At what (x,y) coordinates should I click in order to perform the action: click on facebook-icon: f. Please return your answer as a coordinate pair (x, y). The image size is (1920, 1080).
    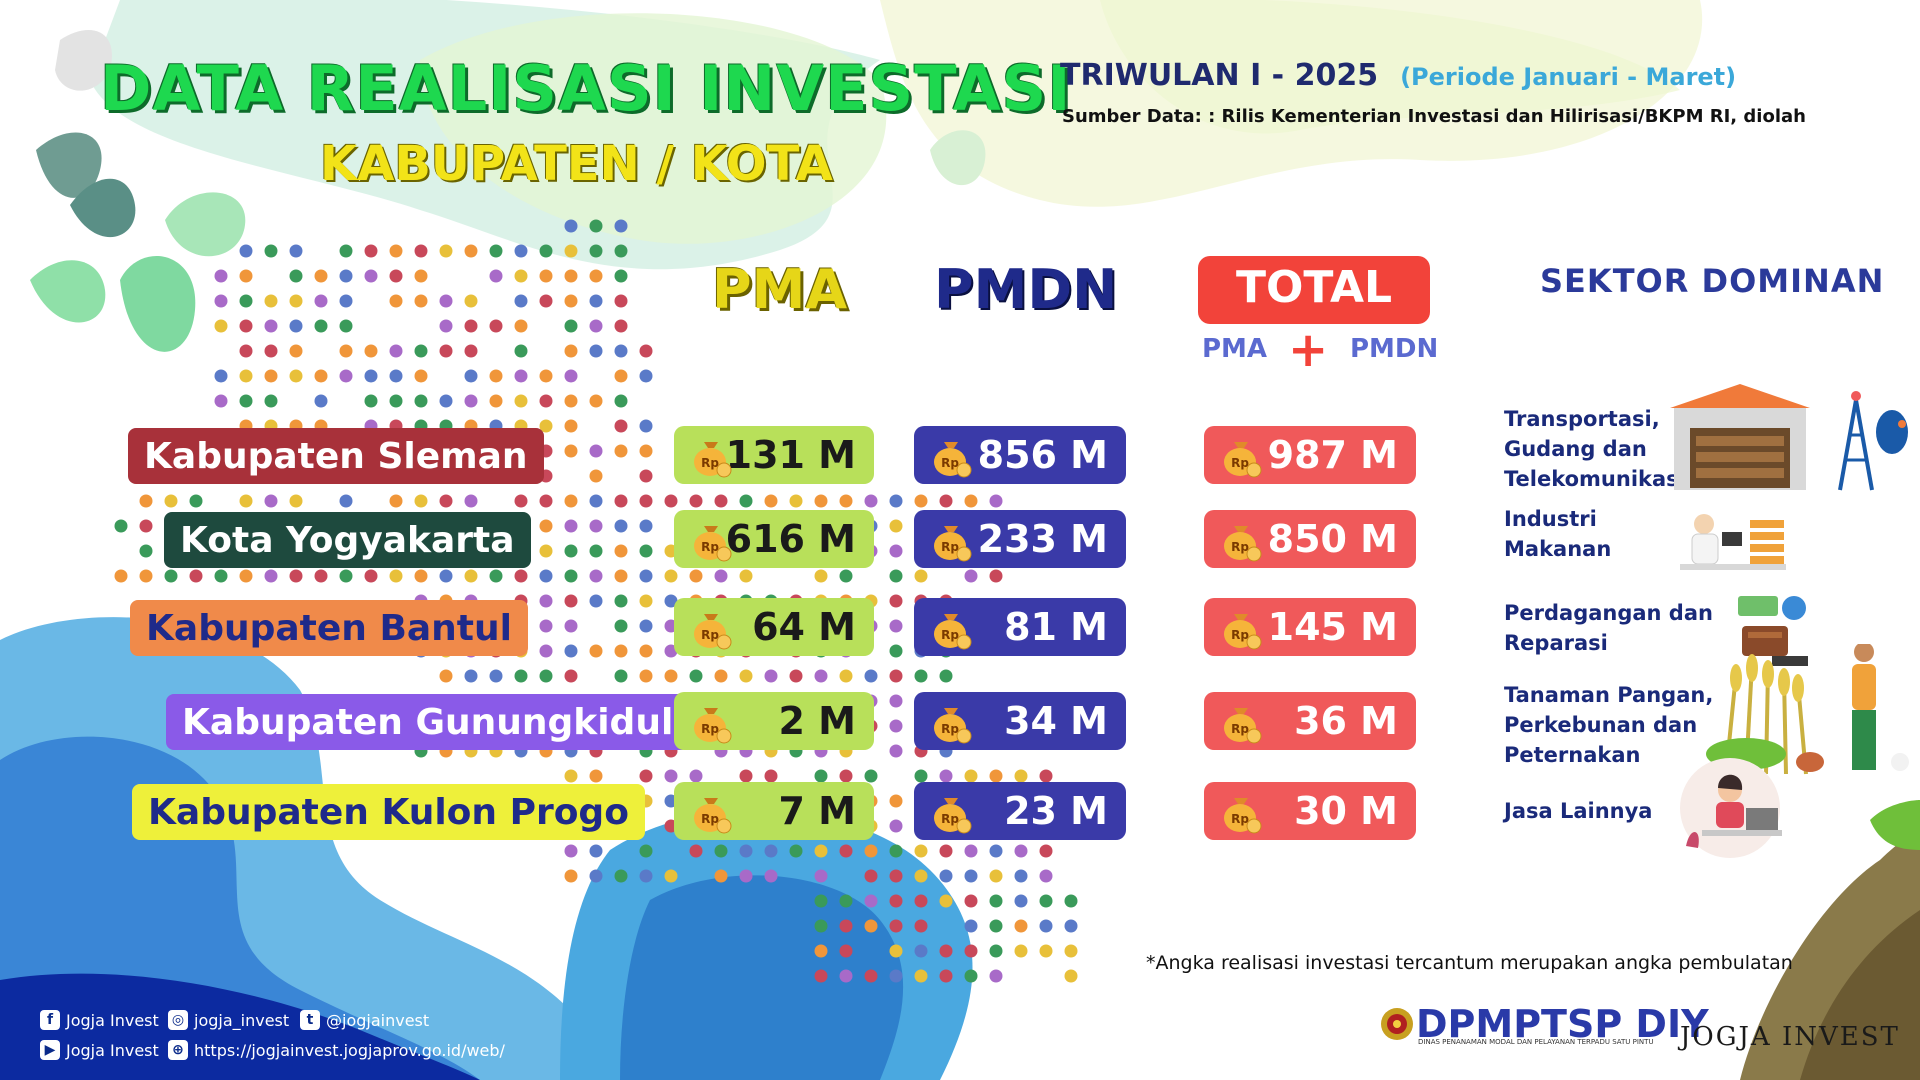
    Looking at the image, I should click on (50, 1020).